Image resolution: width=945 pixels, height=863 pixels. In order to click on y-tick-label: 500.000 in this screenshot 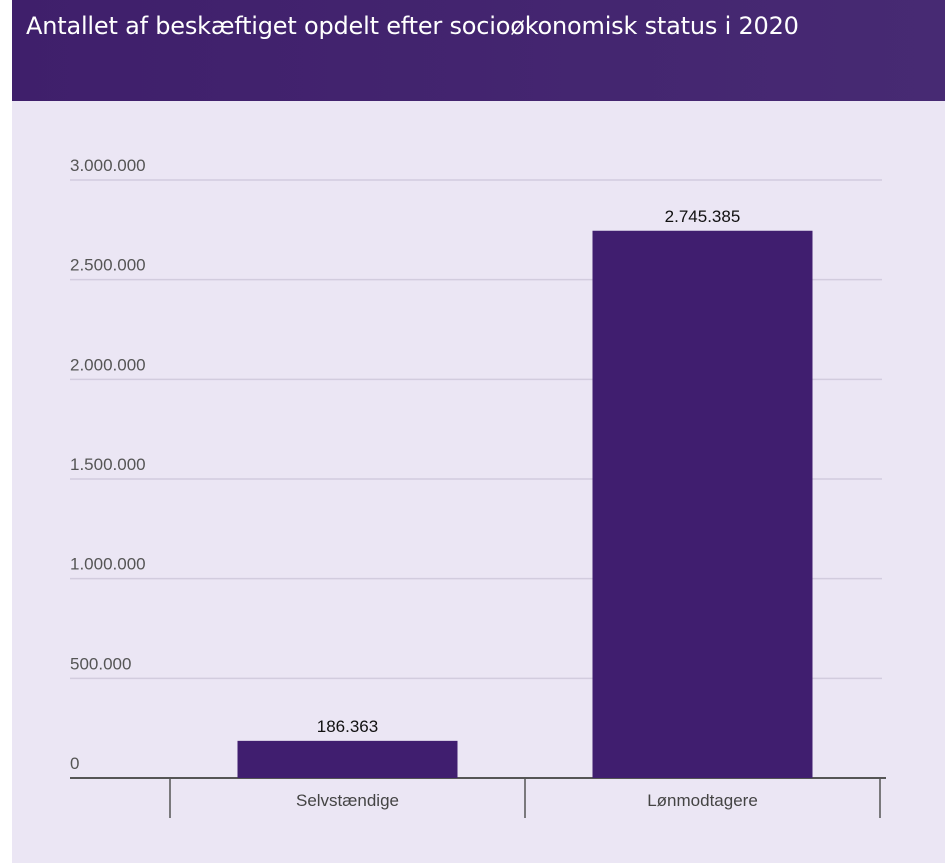, I will do `click(100, 663)`.